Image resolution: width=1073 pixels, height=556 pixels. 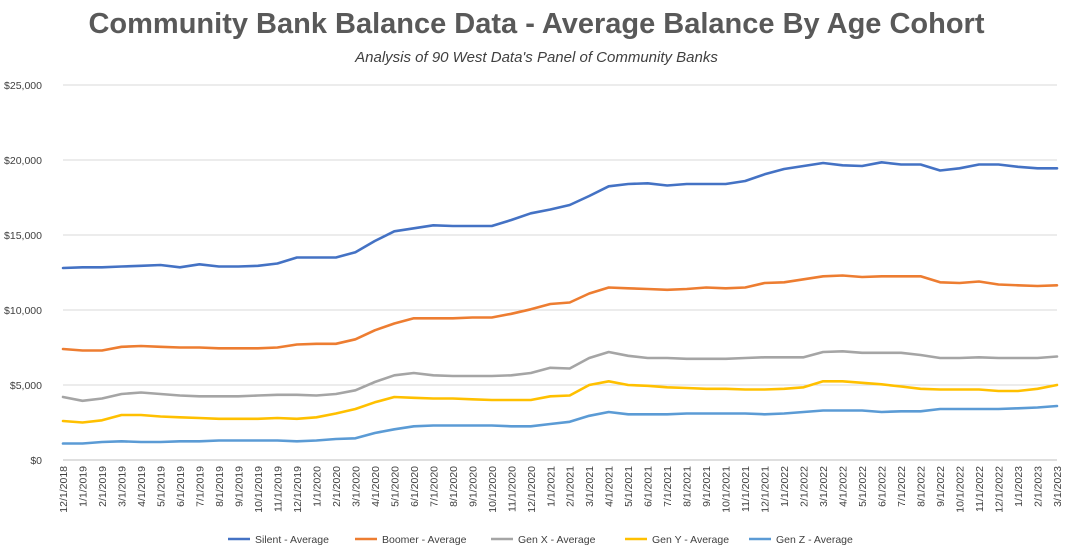 What do you see at coordinates (560, 376) in the screenshot?
I see `series-line-gen-x-average` at bounding box center [560, 376].